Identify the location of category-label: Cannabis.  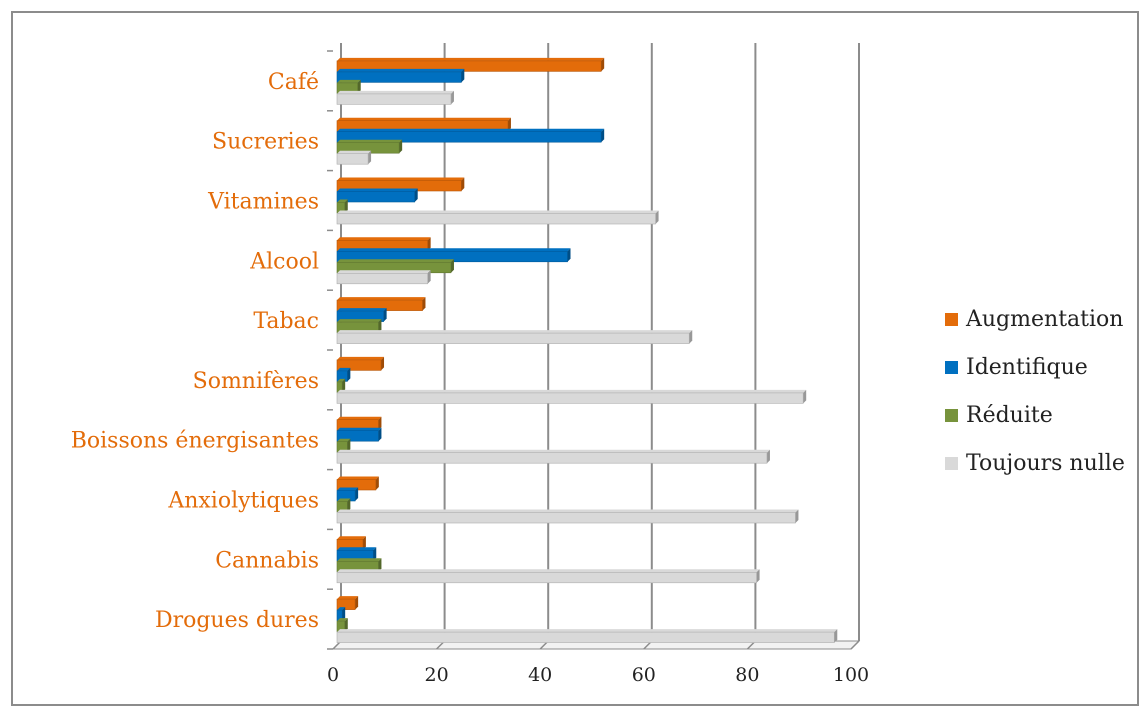
(267, 560).